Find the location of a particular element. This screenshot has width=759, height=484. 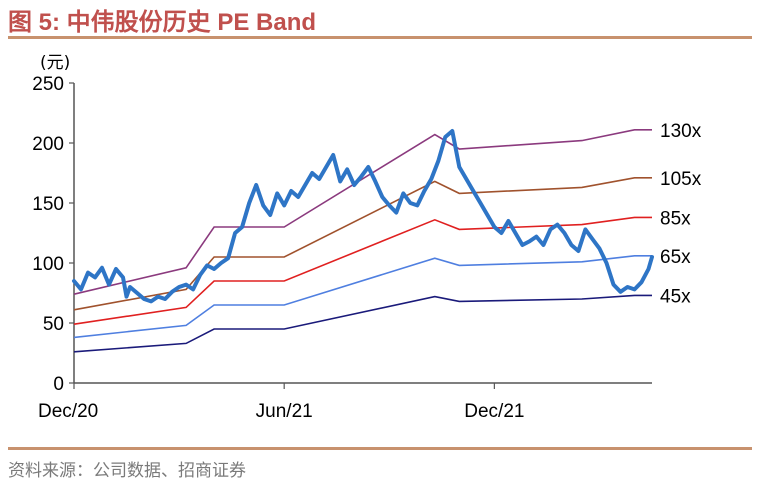

y-tick-label: 150 is located at coordinates (48, 204).